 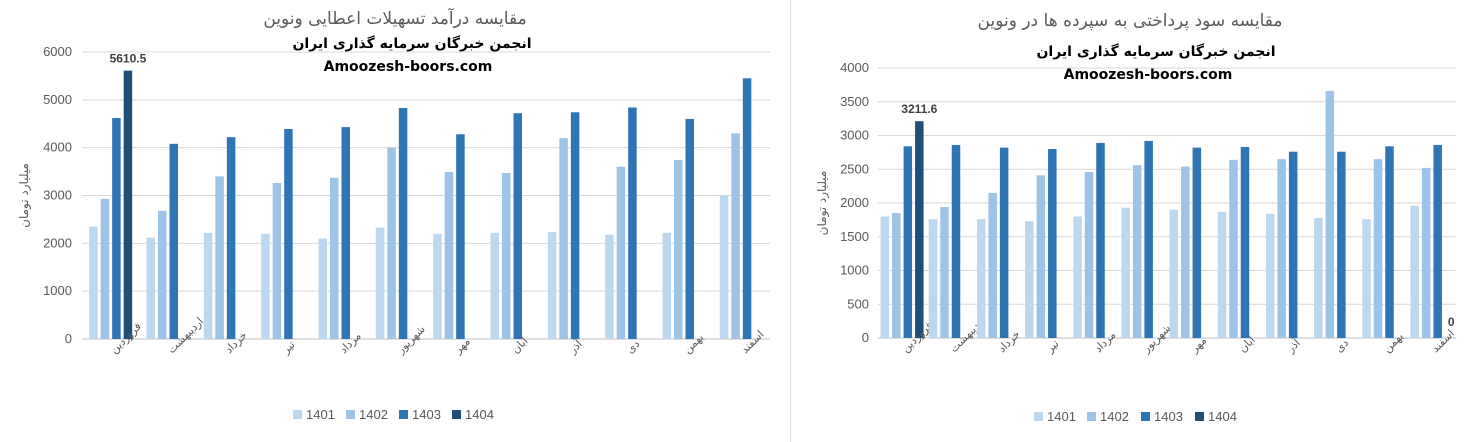 What do you see at coordinates (57, 195) in the screenshot?
I see `y-tick-label: 3000` at bounding box center [57, 195].